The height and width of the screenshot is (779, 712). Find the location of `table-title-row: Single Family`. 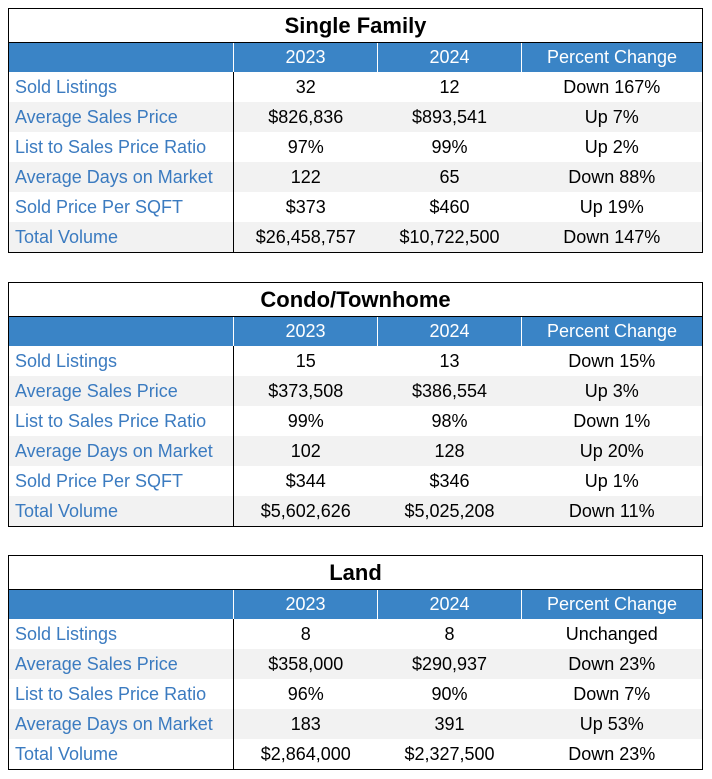

table-title-row: Single Family is located at coordinates (355, 25).